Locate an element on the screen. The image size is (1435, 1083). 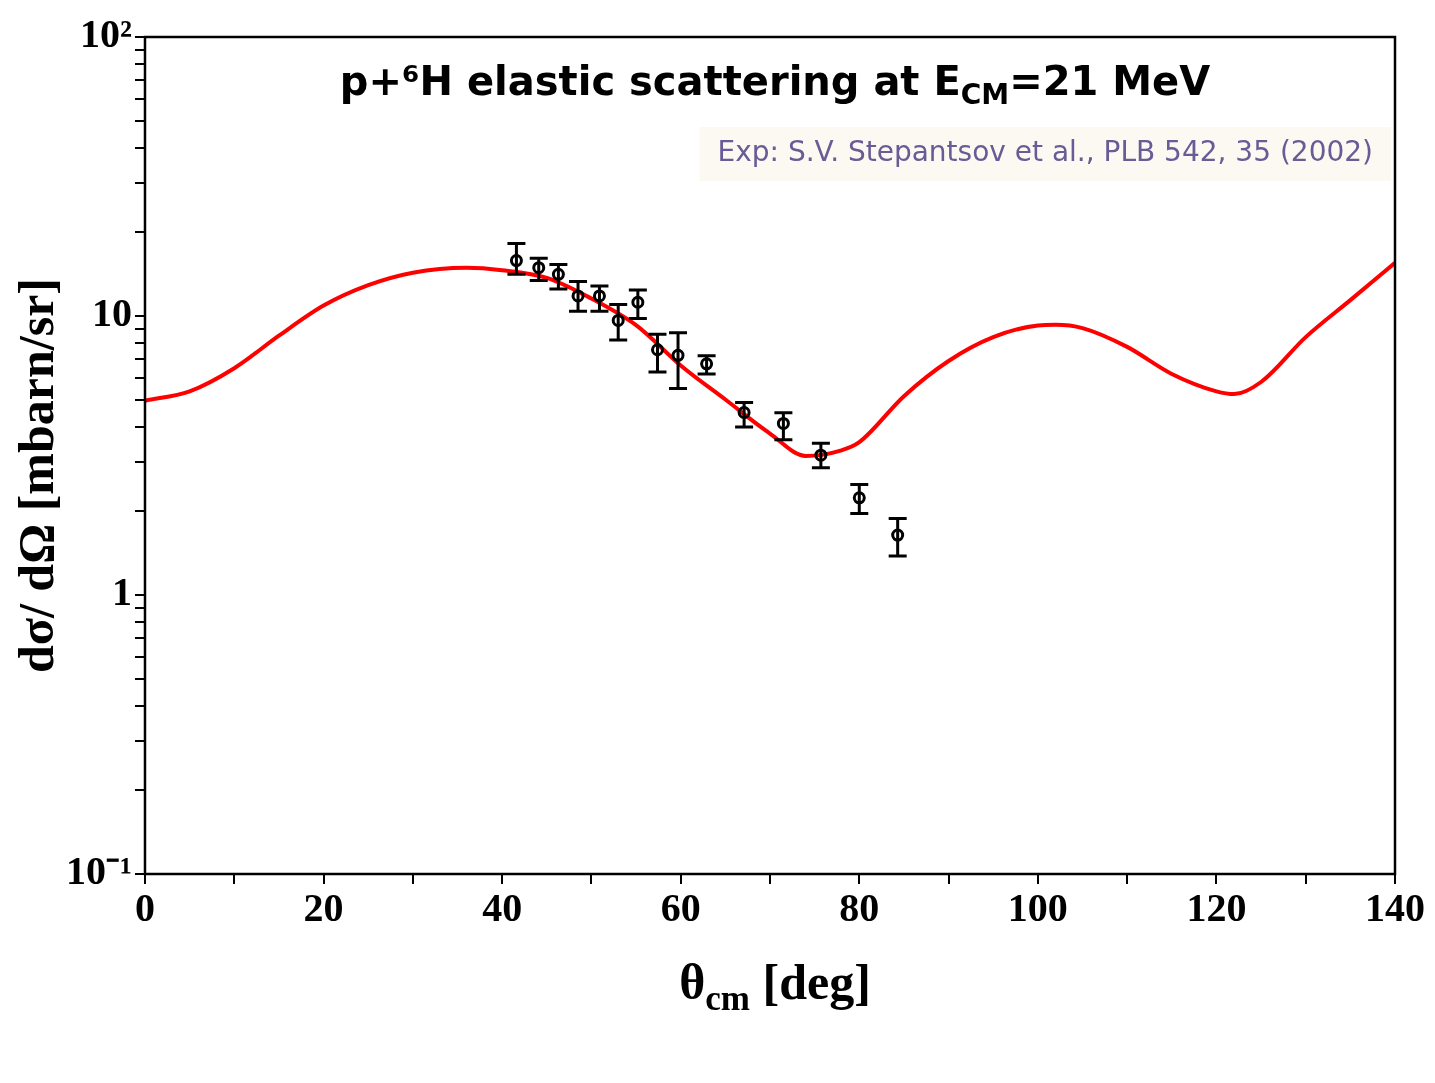
y-tick-label: 10² is located at coordinates (105, 34).